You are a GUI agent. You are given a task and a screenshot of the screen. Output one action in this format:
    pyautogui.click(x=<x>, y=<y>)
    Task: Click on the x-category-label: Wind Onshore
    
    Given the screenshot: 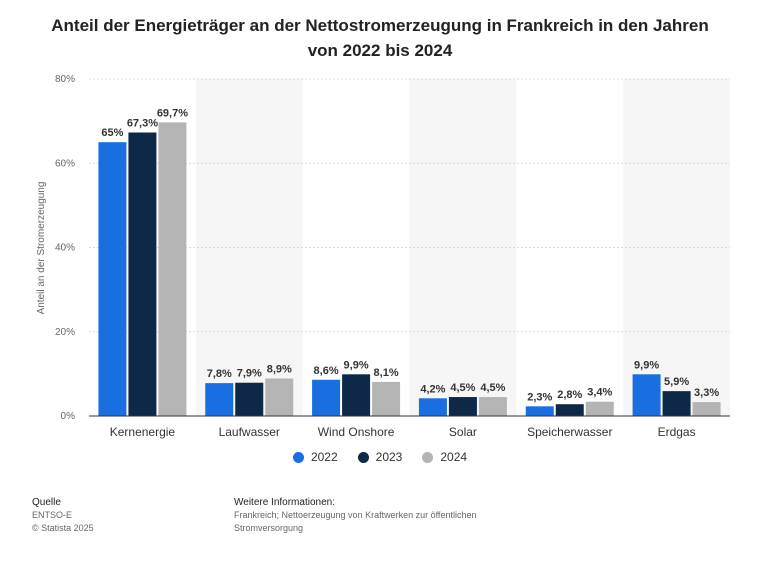 What is the action you would take?
    pyautogui.click(x=356, y=432)
    